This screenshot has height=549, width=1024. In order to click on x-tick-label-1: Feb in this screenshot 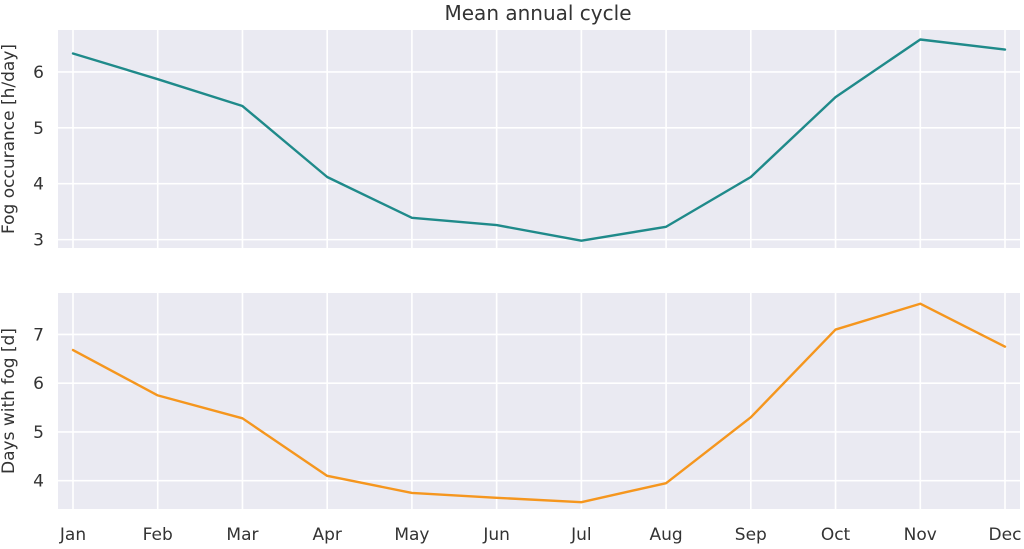, I will do `click(158, 535)`.